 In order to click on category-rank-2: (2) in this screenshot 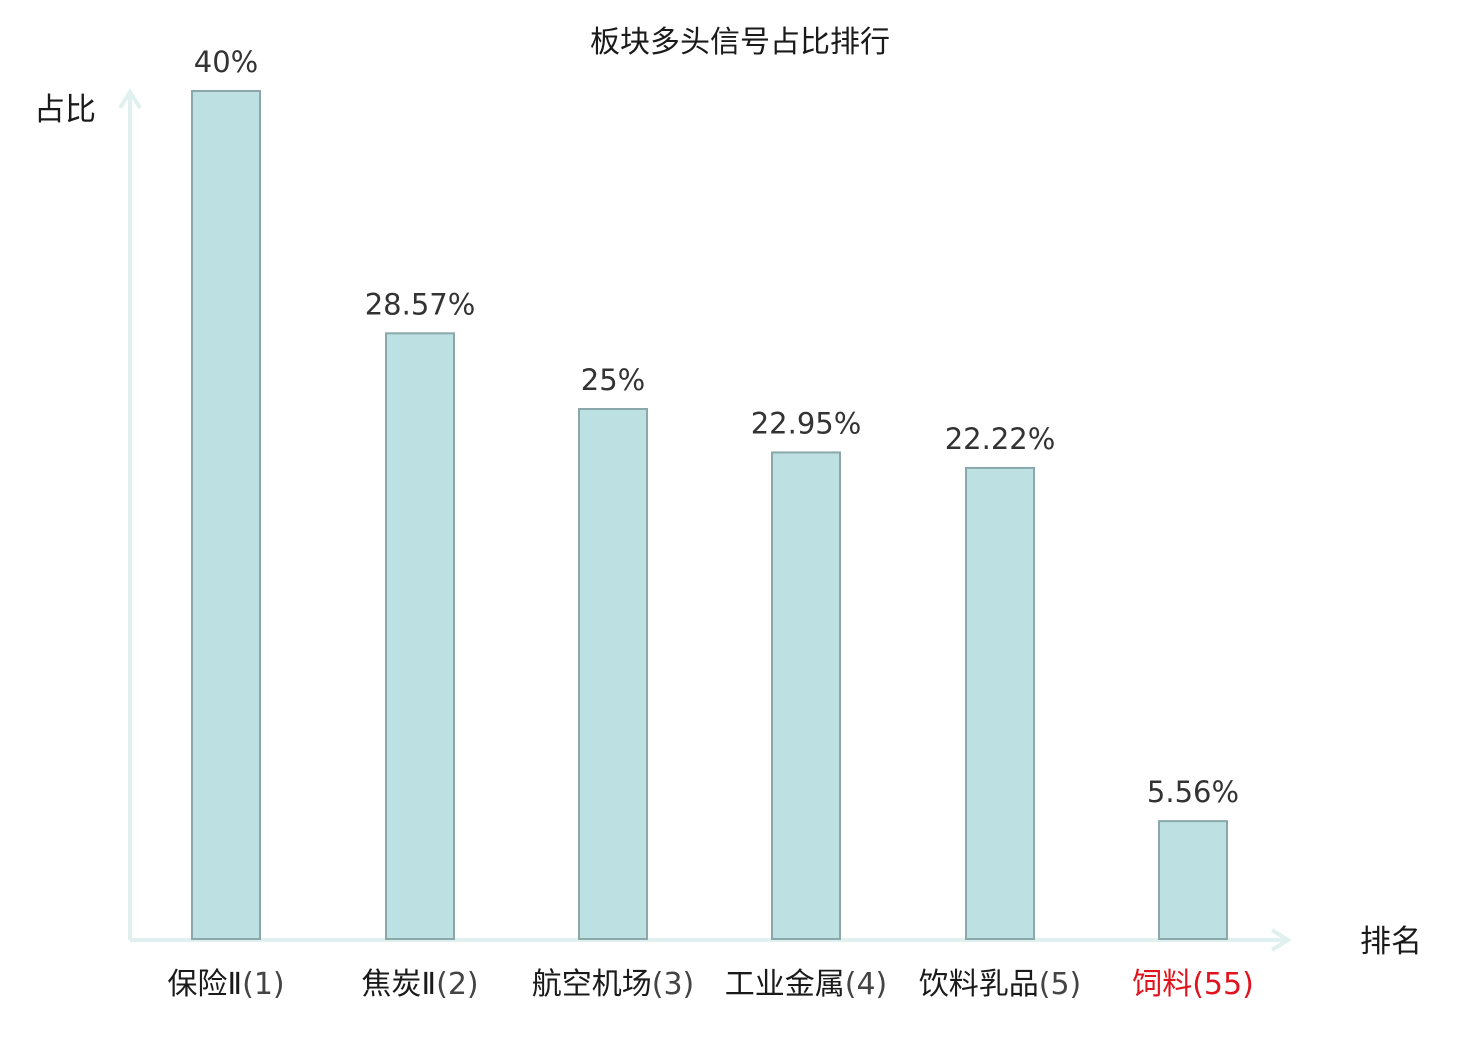, I will do `click(457, 984)`.